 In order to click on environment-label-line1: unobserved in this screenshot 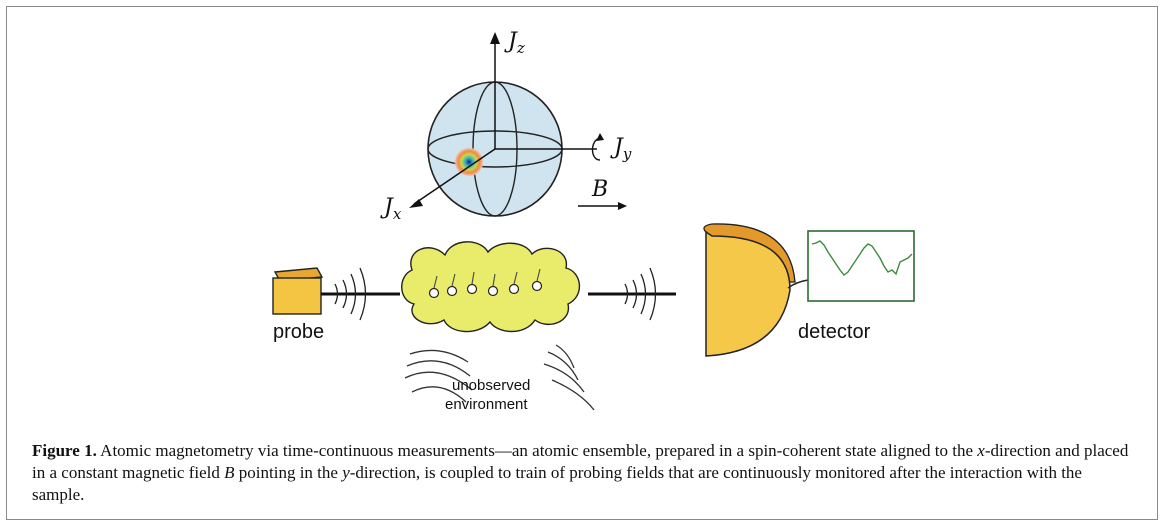, I will do `click(491, 385)`.